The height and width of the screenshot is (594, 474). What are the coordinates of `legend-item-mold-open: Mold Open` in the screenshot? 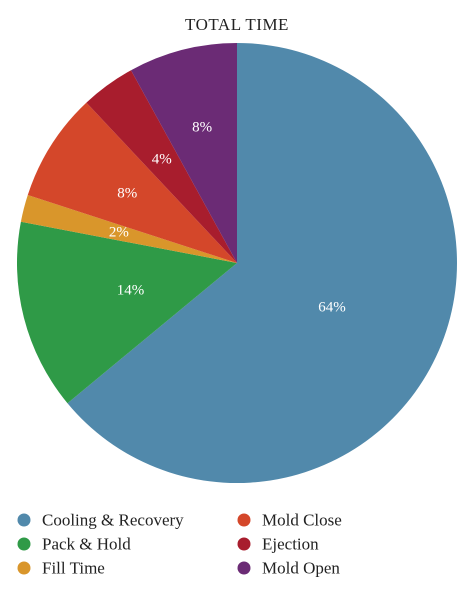 It's located at (288, 568).